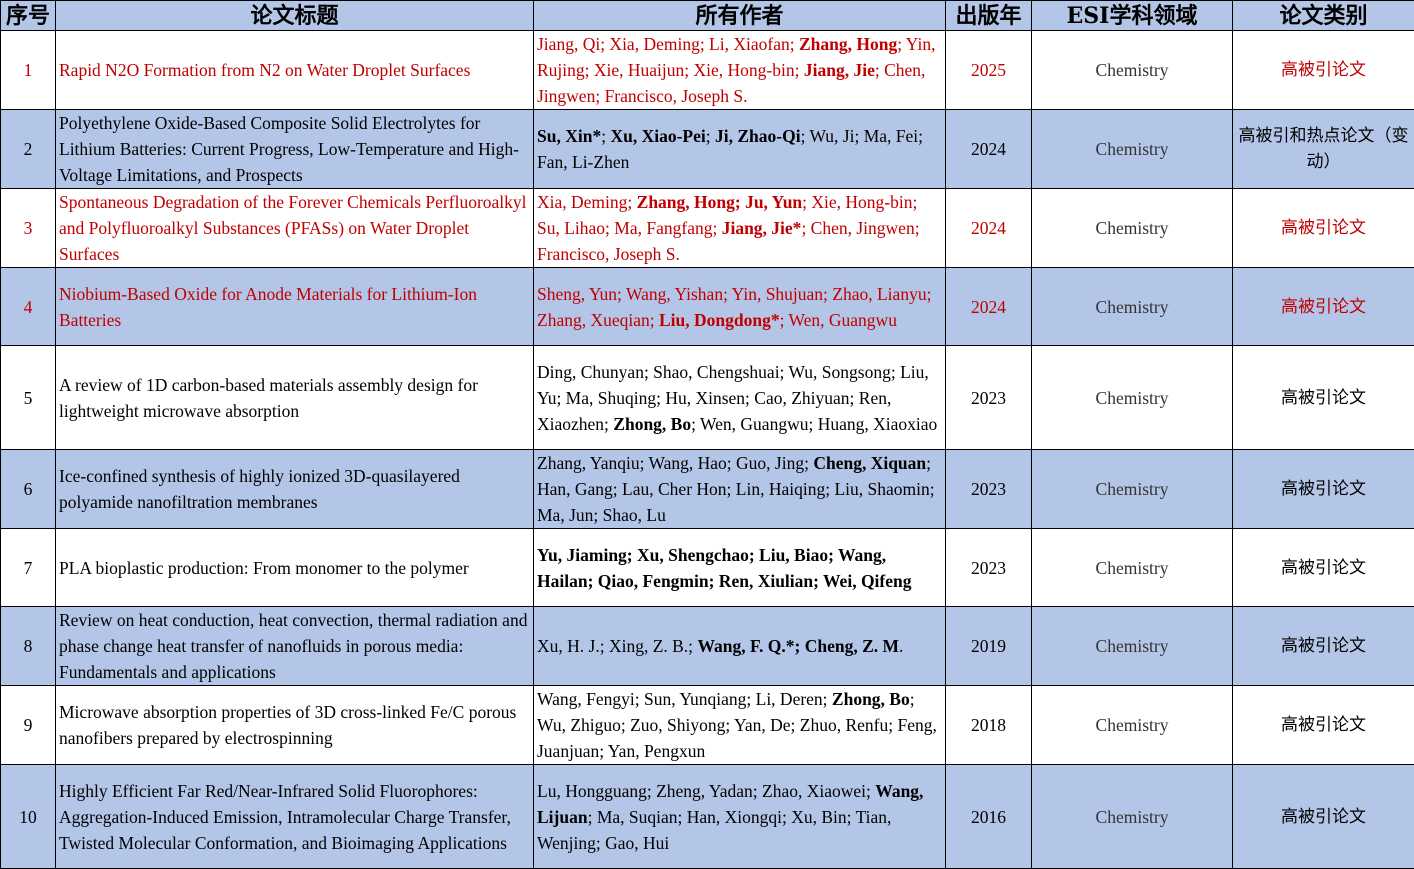  Describe the element at coordinates (617, 646) in the screenshot. I see `author-segment: Xu, H. J.; Xing, Z. B.;` at that location.